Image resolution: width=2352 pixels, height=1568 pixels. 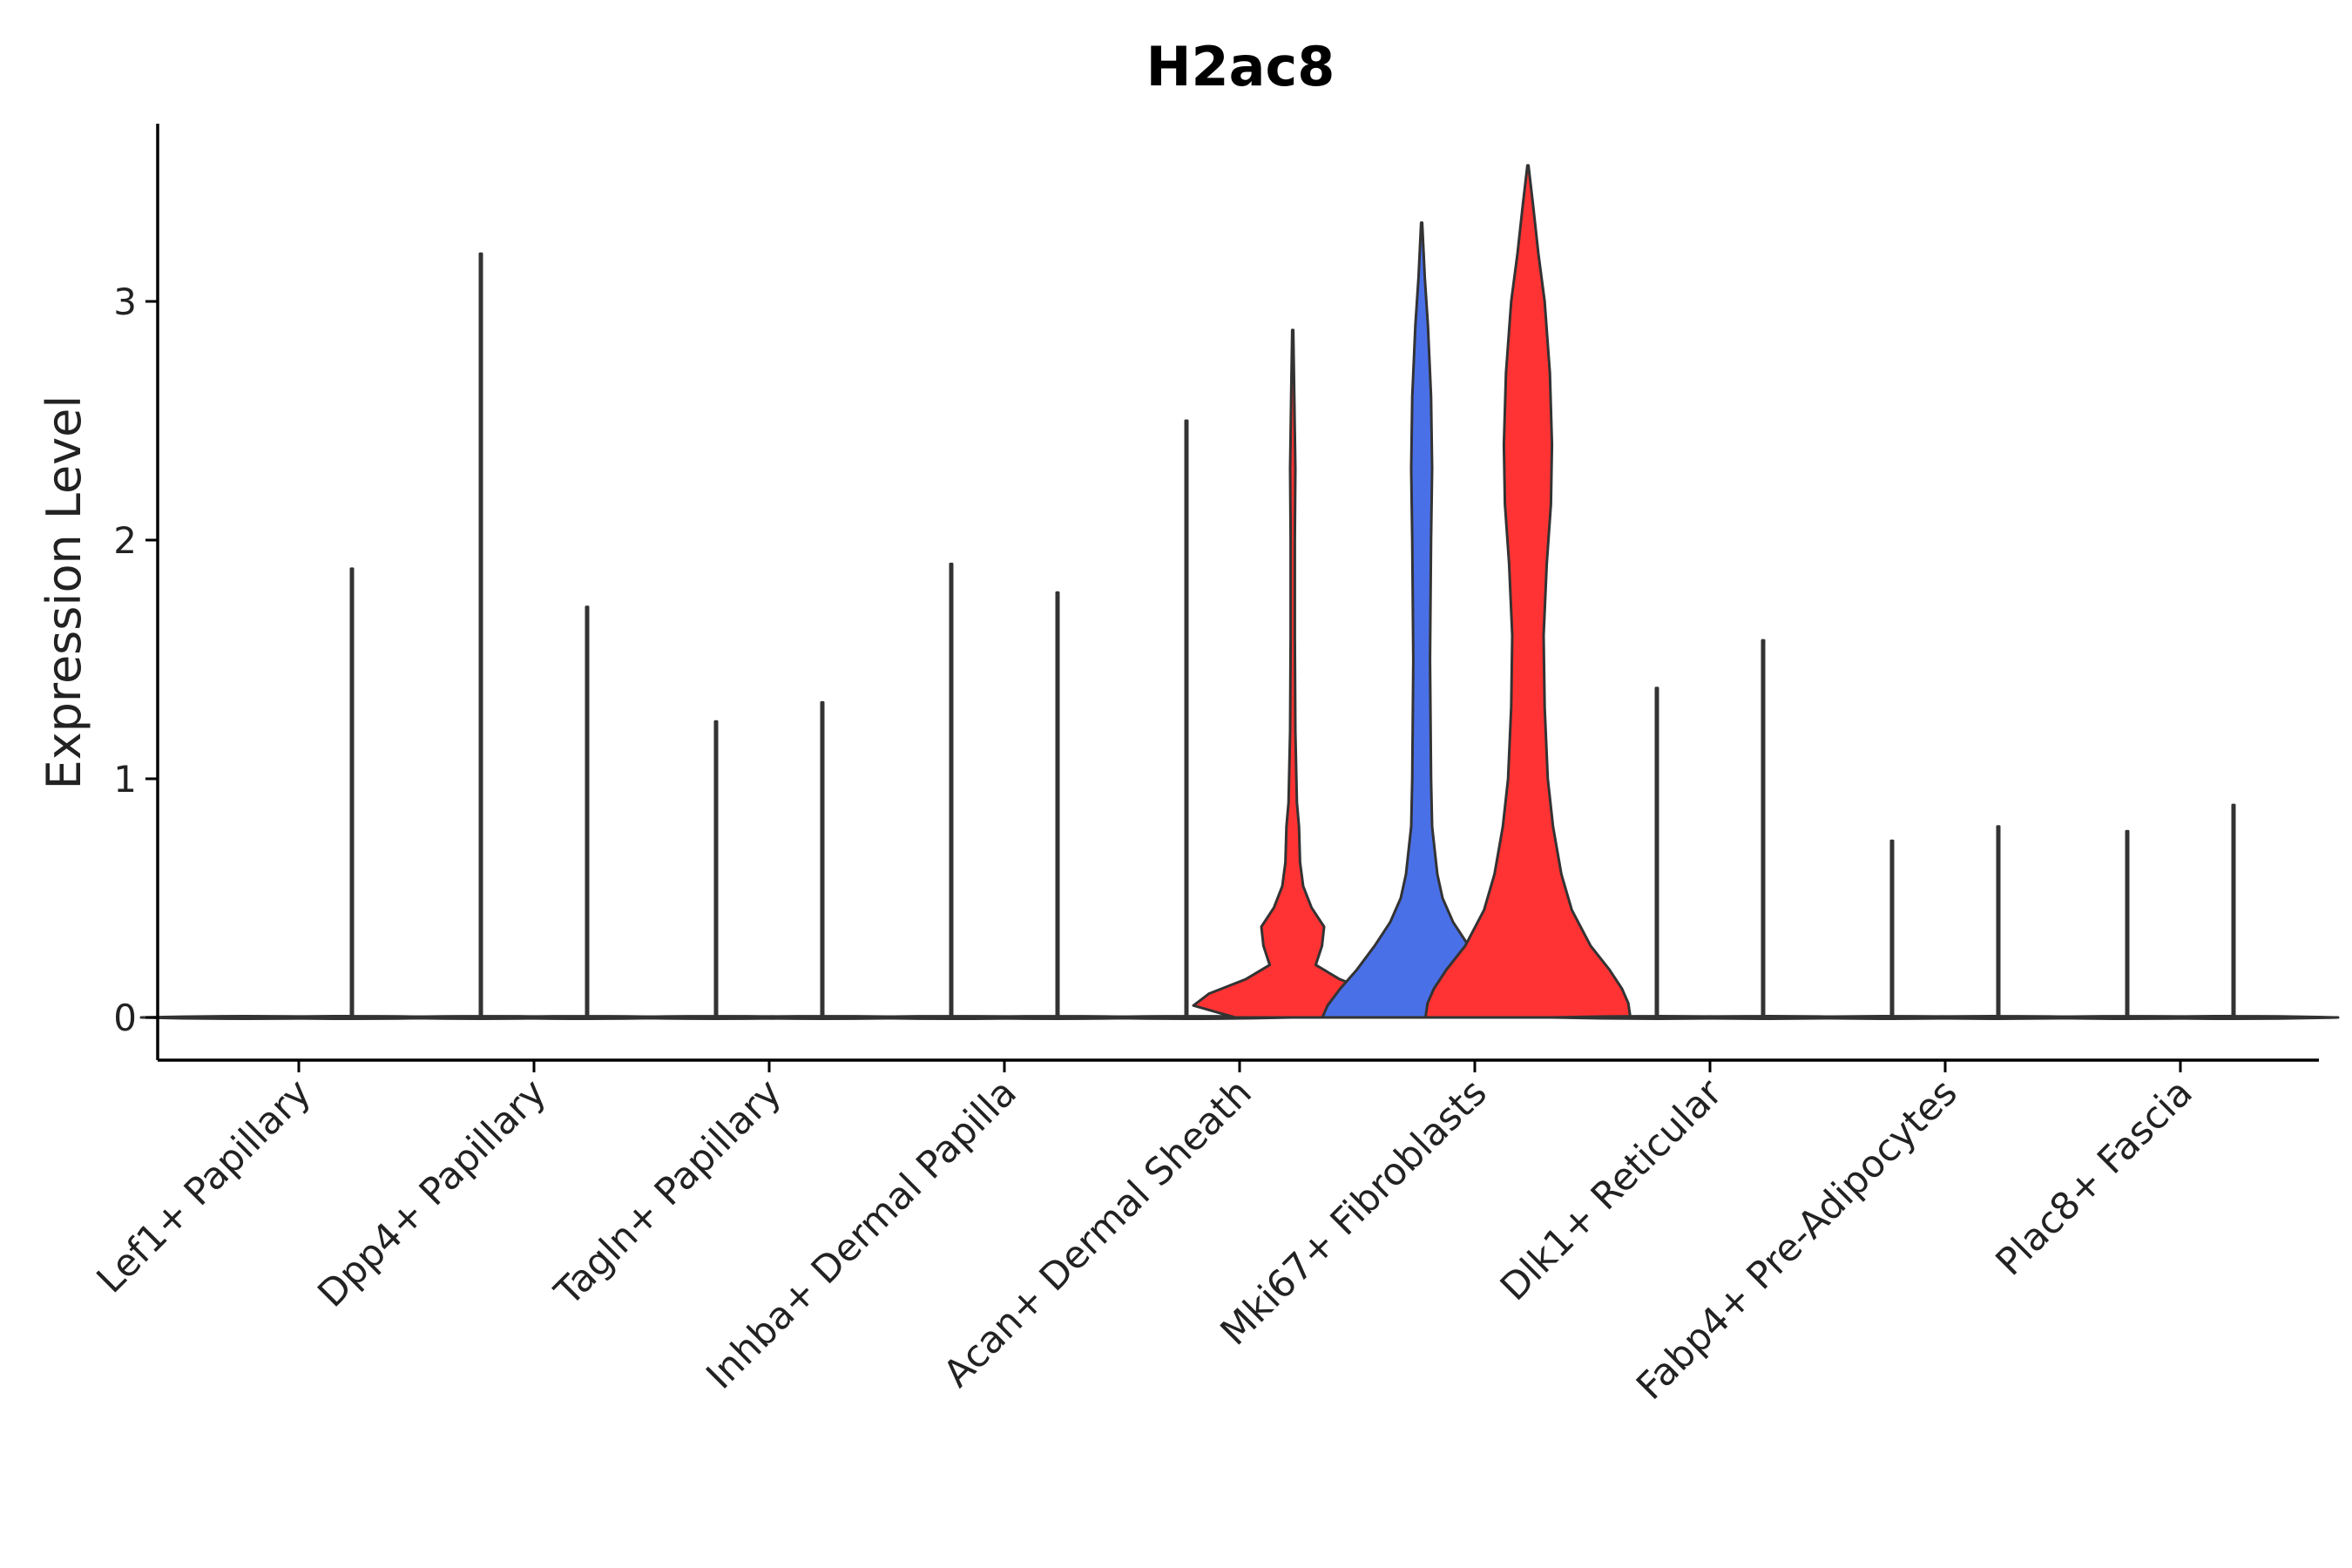 I want to click on y-tick-label: 2, so click(x=125, y=540).